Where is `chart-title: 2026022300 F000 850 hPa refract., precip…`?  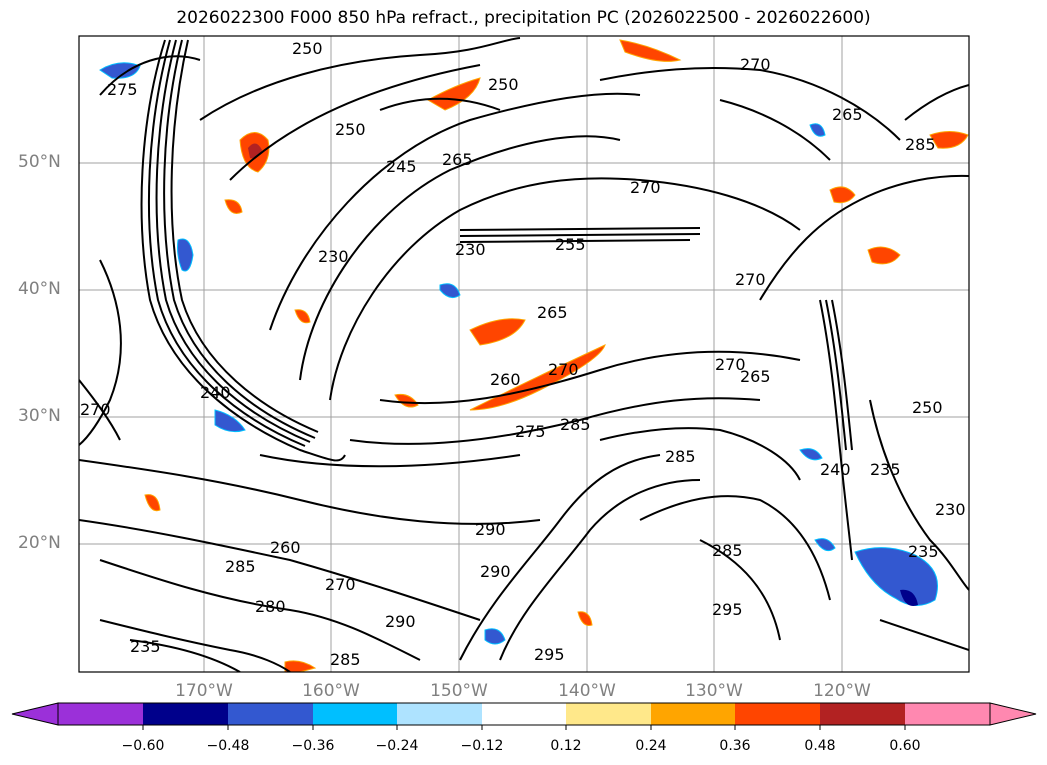
chart-title: 2026022300 F000 850 hPa refract., precip… is located at coordinates (523, 18).